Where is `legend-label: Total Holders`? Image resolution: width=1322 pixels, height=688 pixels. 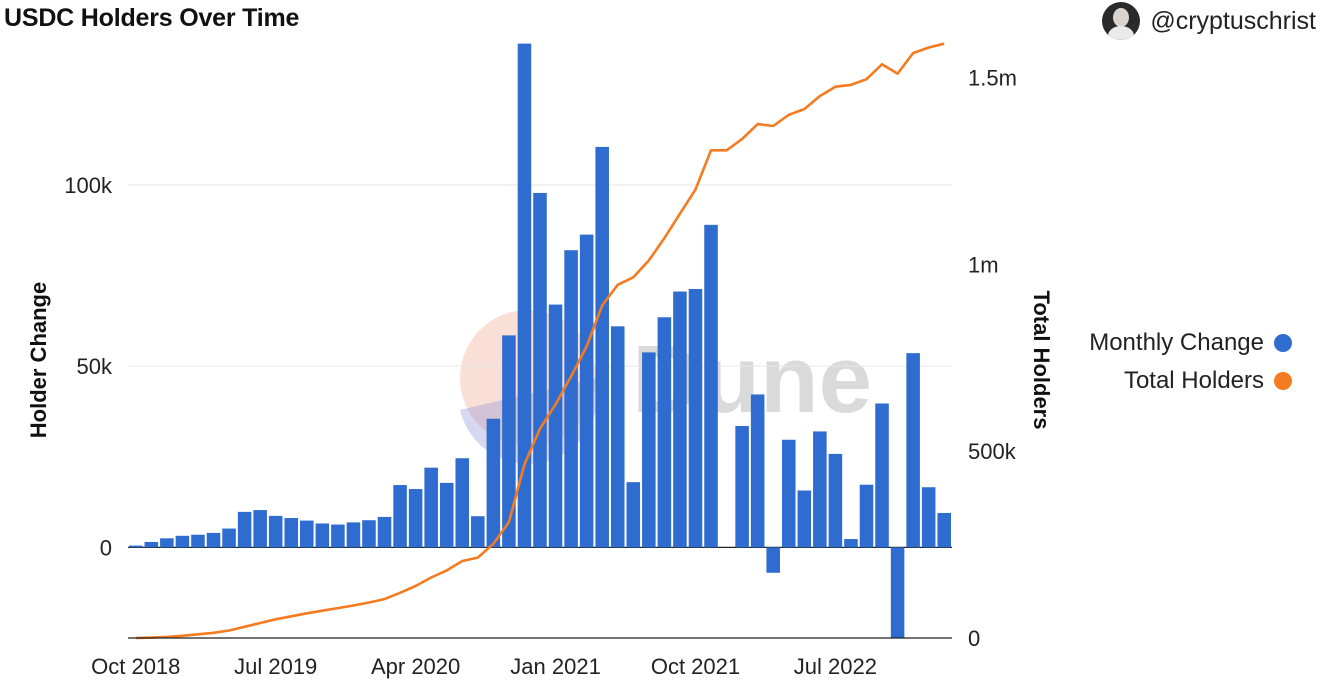 legend-label: Total Holders is located at coordinates (1193, 380).